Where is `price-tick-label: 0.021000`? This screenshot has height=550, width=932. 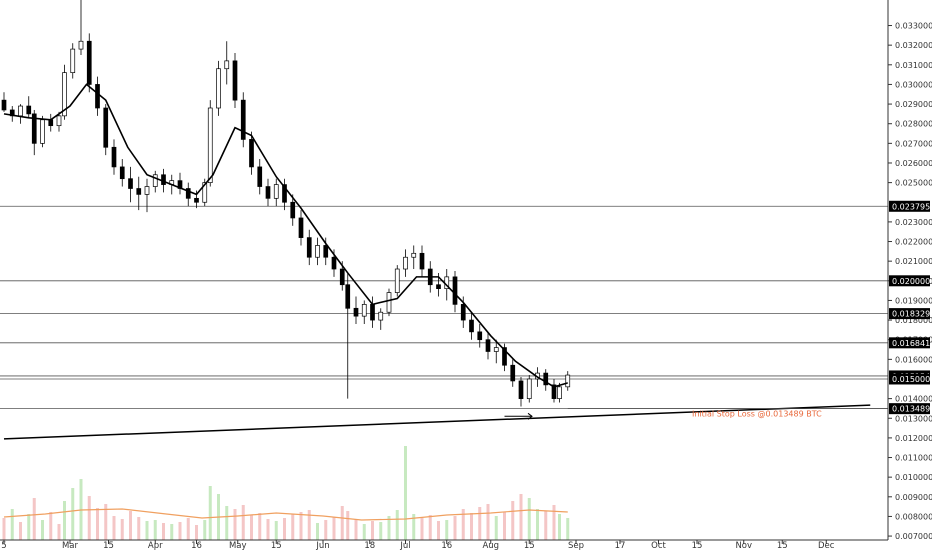
price-tick-label: 0.021000 is located at coordinates (913, 261).